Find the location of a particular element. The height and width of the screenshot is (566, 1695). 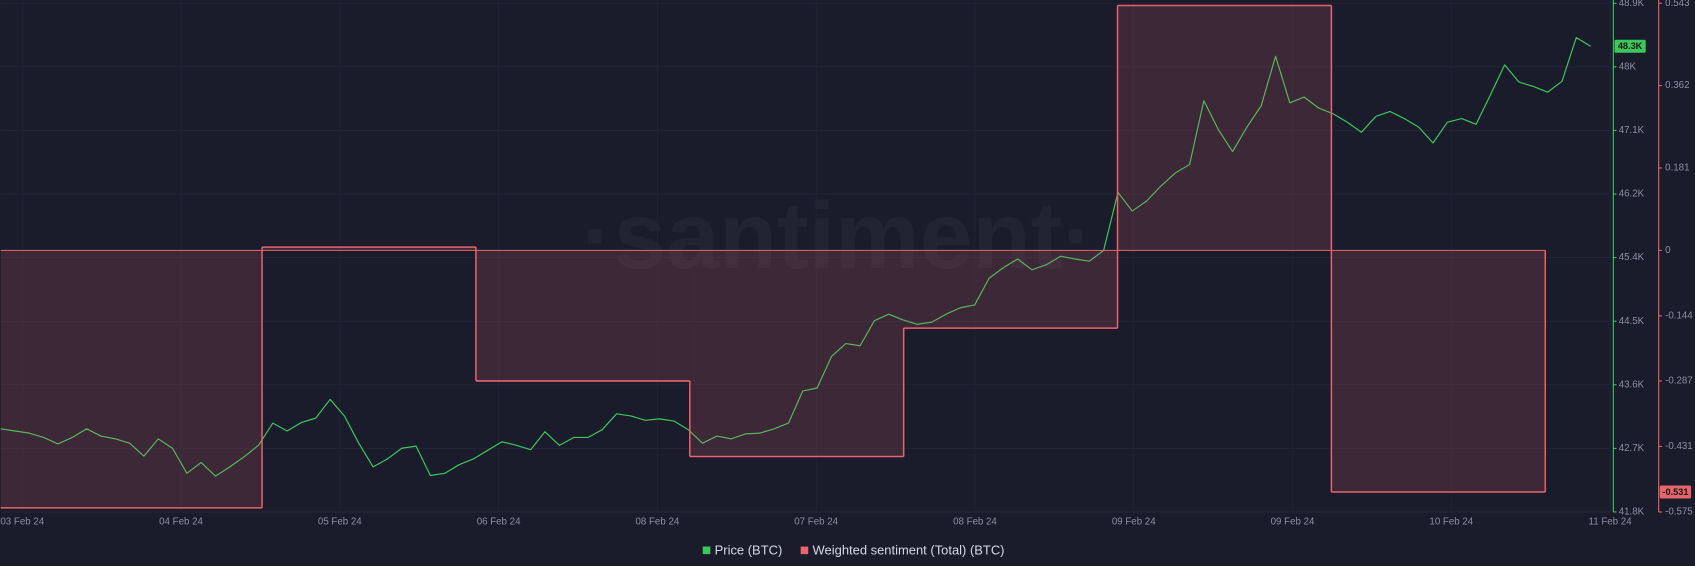

y2-tick-label: 0 is located at coordinates (1668, 250).